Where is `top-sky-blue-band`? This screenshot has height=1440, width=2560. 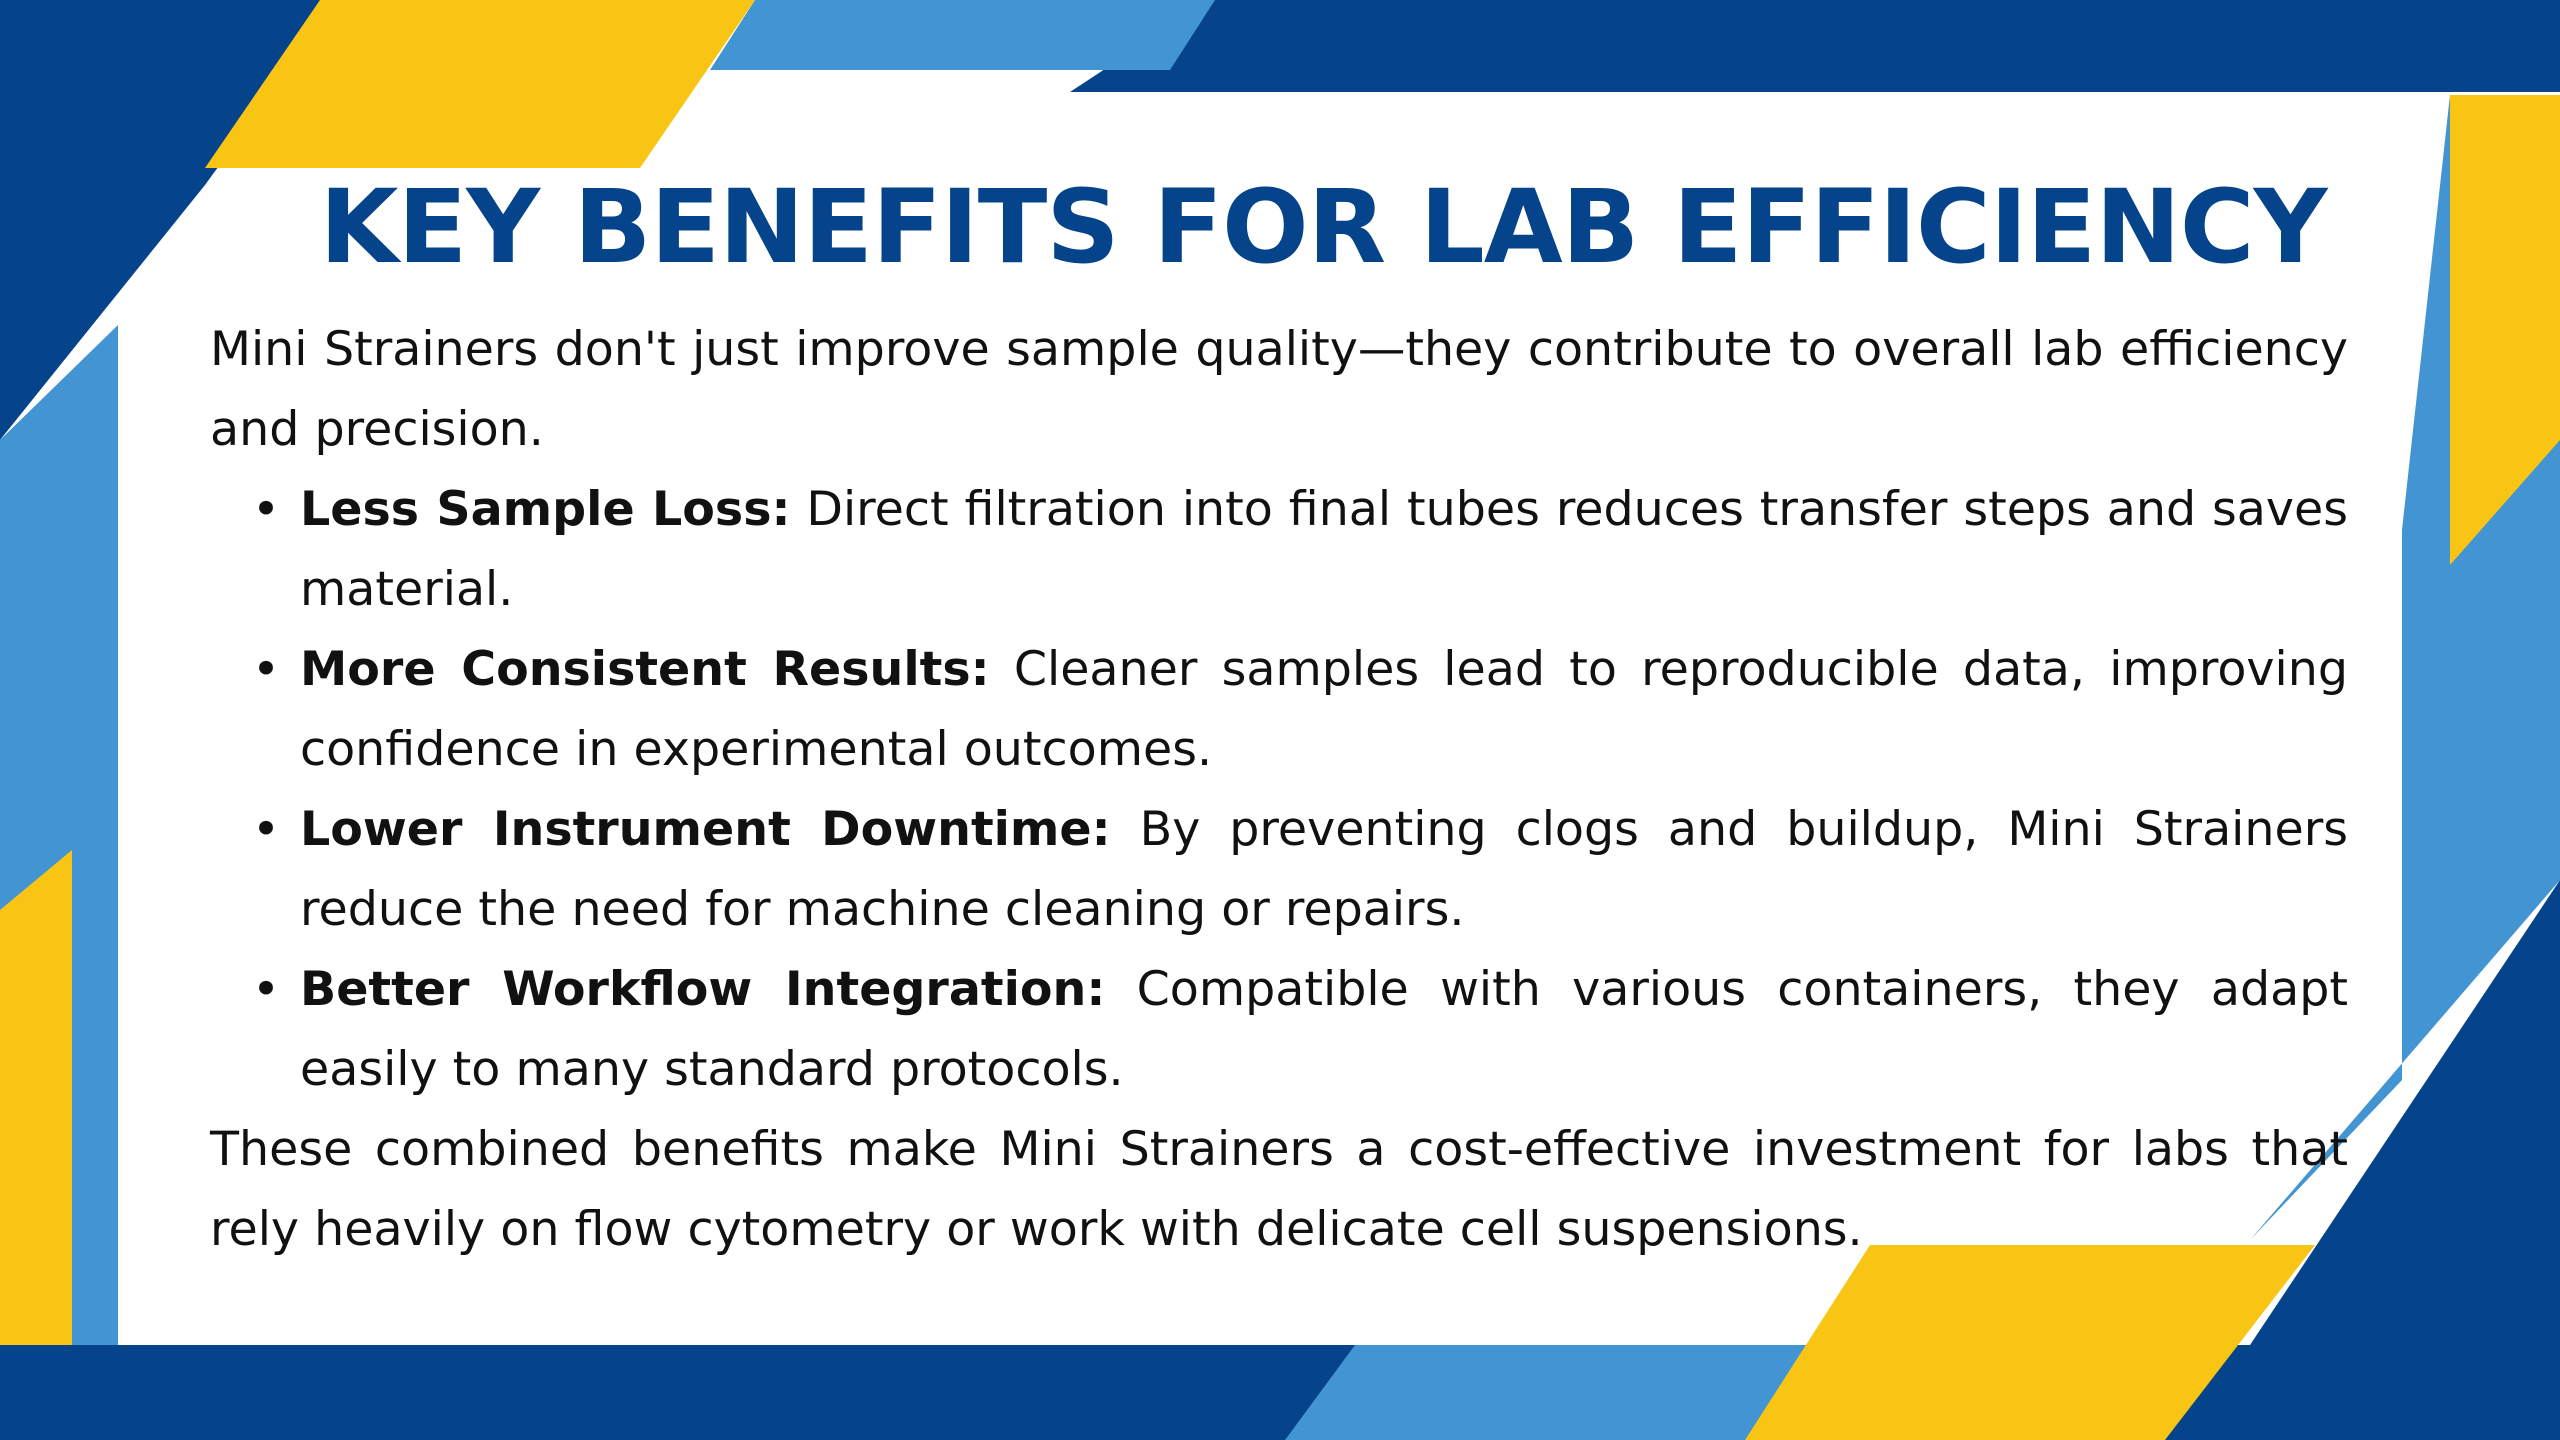
top-sky-blue-band is located at coordinates (962, 35).